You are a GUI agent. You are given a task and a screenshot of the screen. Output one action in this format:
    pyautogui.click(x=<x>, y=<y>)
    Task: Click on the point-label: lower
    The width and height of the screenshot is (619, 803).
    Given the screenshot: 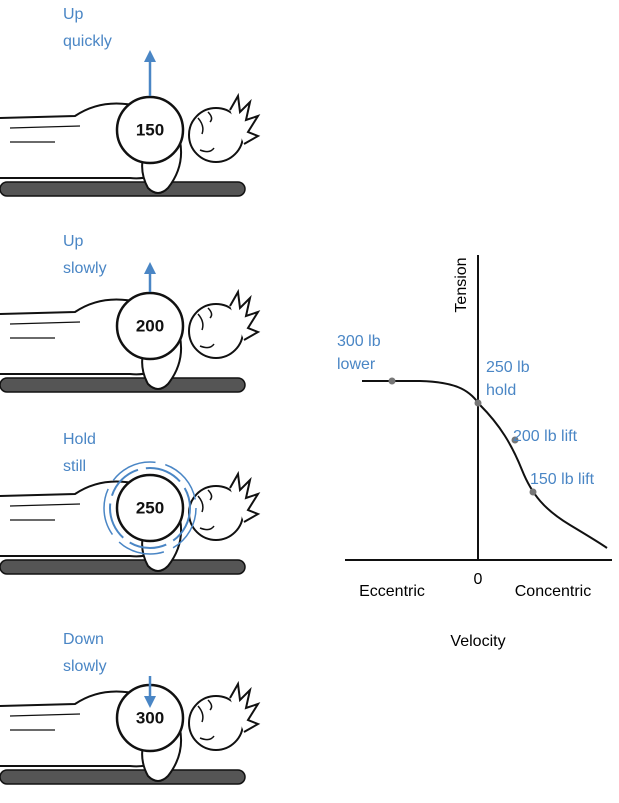 What is the action you would take?
    pyautogui.click(x=356, y=364)
    